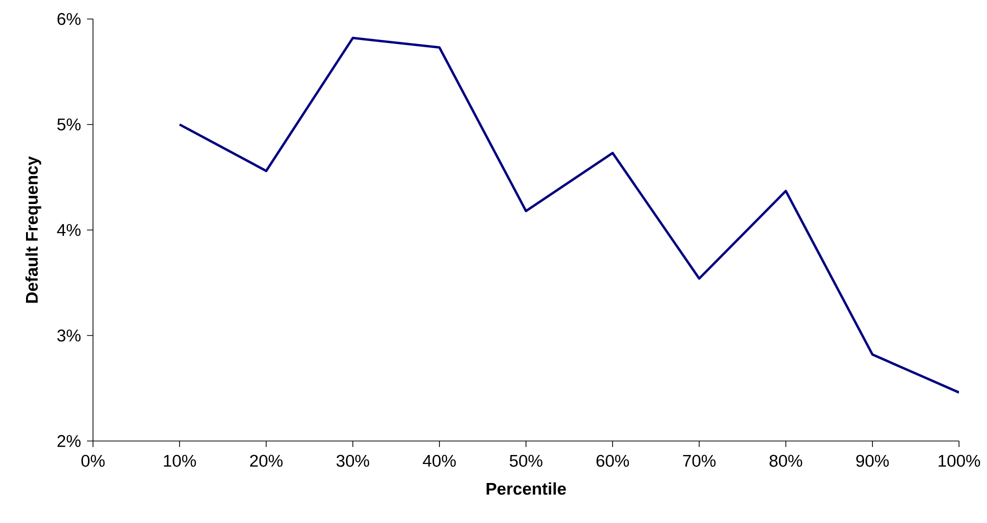  I want to click on y-axis-title: Default Frequency, so click(33, 229).